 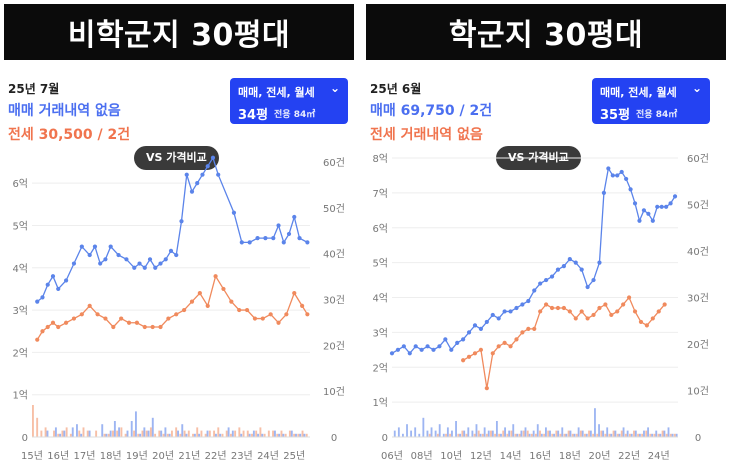 I want to click on panel-title: 학군지 30평대, so click(x=546, y=32).